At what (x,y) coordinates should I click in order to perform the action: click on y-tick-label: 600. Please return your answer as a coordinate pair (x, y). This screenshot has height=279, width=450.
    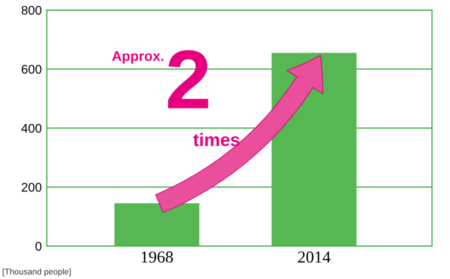
    Looking at the image, I should click on (32, 69).